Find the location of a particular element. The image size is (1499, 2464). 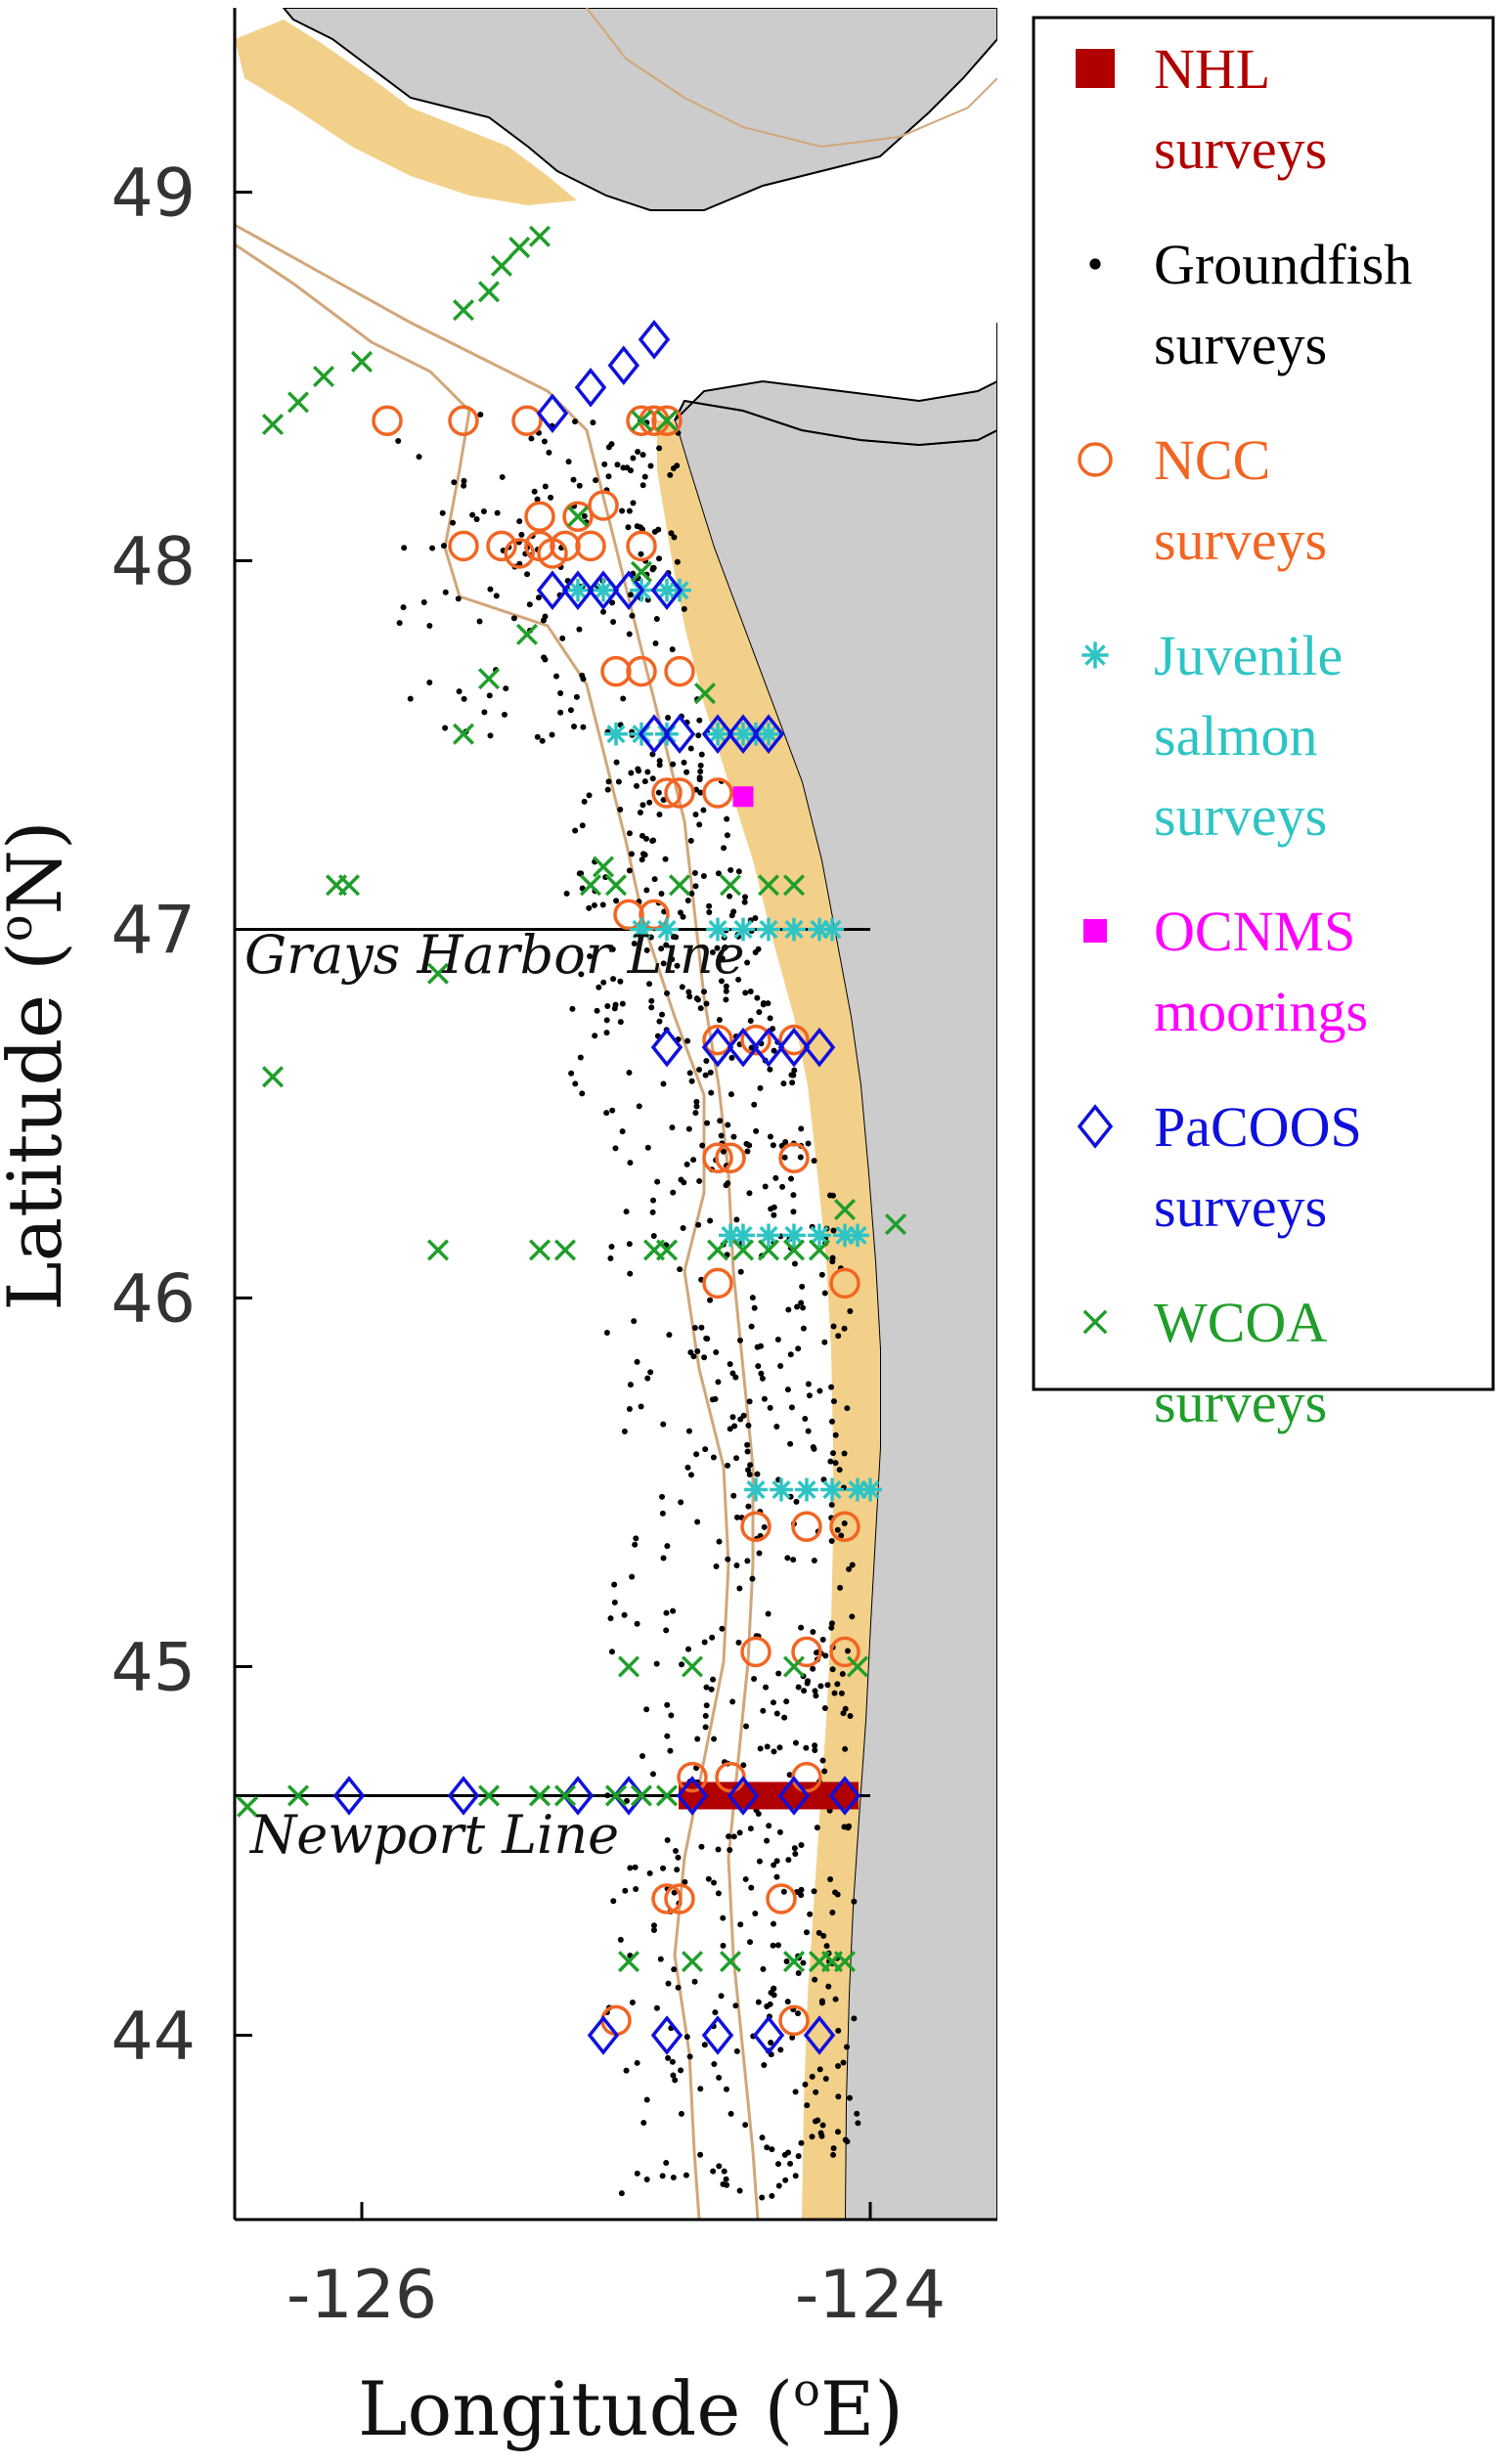

legend-label-ncc: surveys is located at coordinates (1240, 540).